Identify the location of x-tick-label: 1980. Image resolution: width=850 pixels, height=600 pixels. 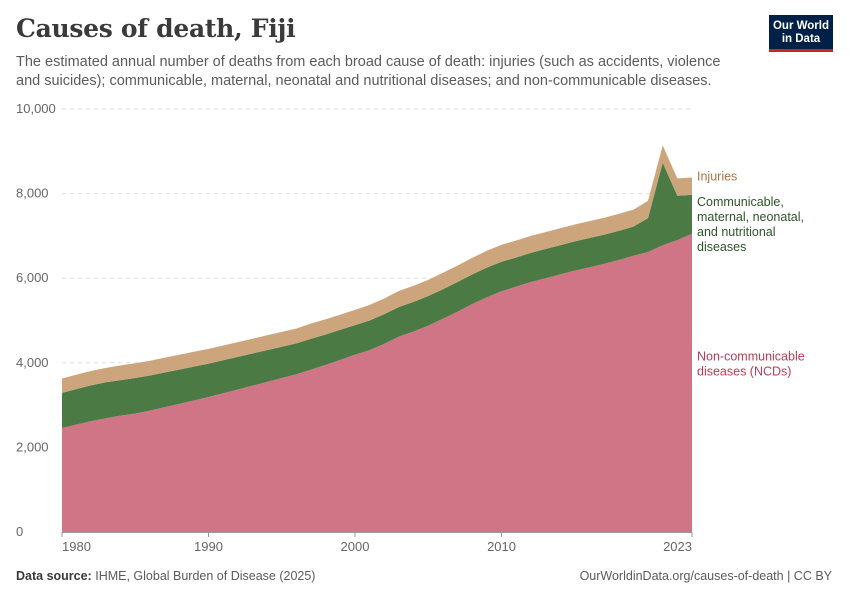
(76, 546).